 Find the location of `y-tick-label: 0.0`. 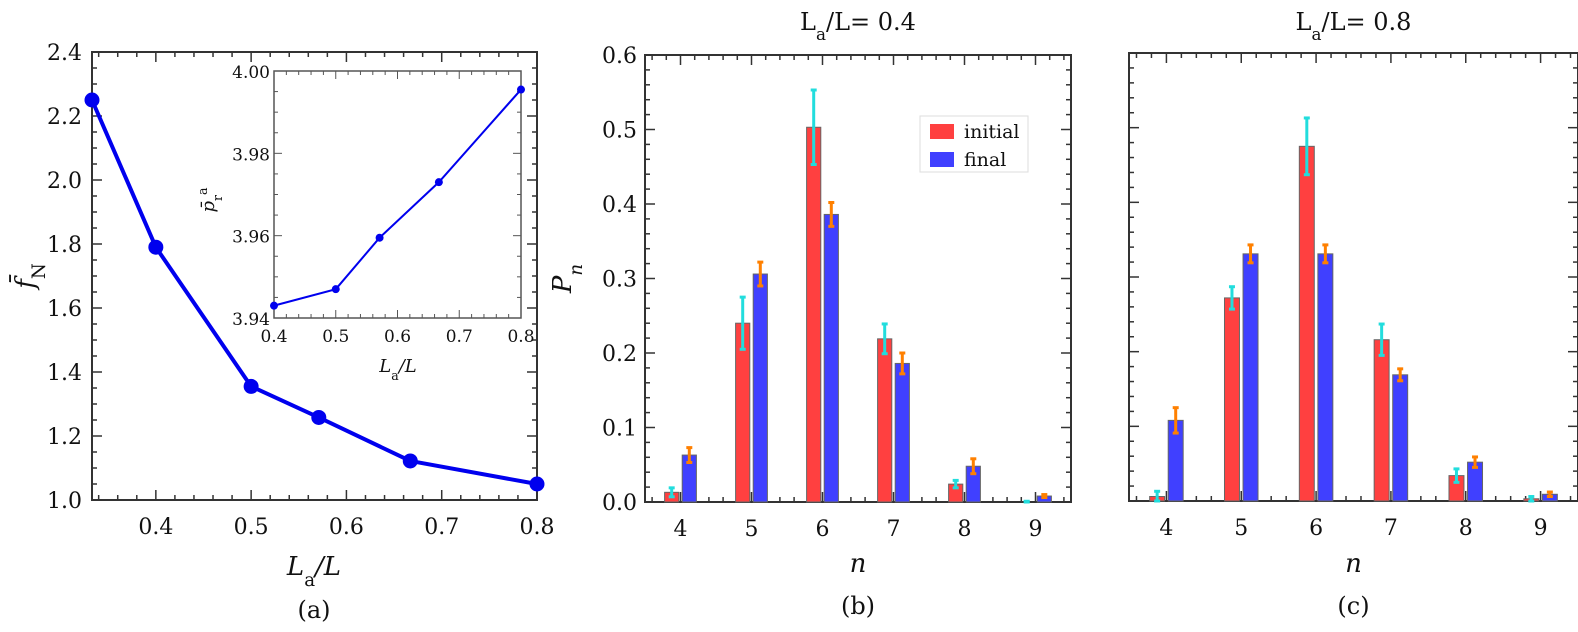

y-tick-label: 0.0 is located at coordinates (619, 503).